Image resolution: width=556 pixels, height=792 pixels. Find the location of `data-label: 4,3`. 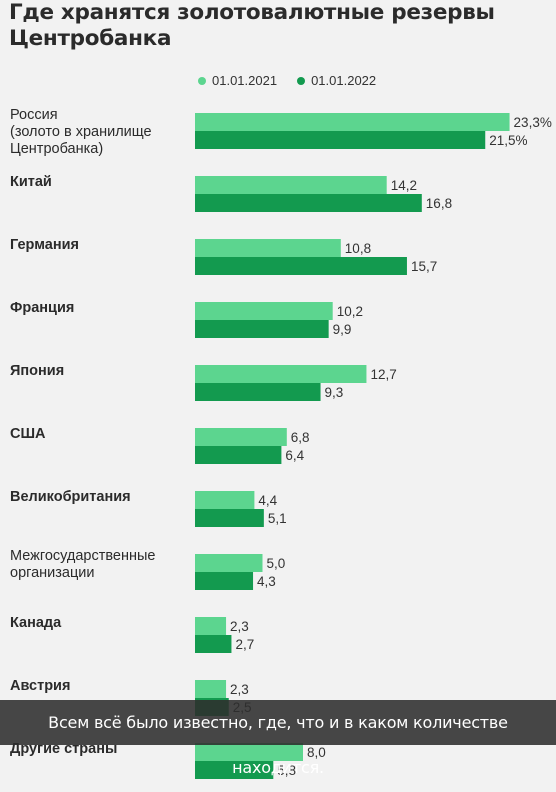

data-label: 4,3 is located at coordinates (266, 581).